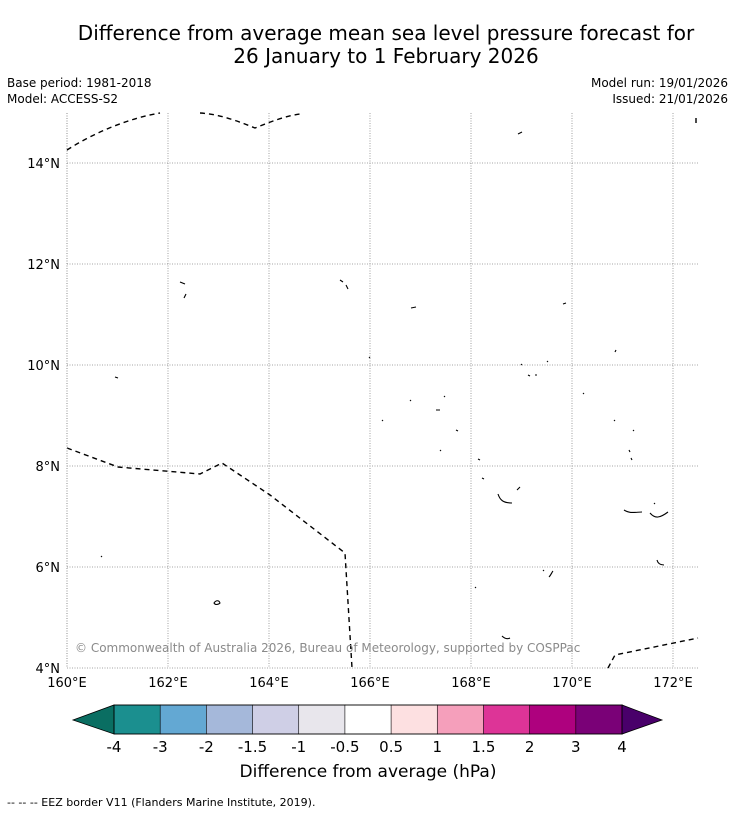 The height and width of the screenshot is (816, 736). I want to click on lat-label: 14°N, so click(43, 164).